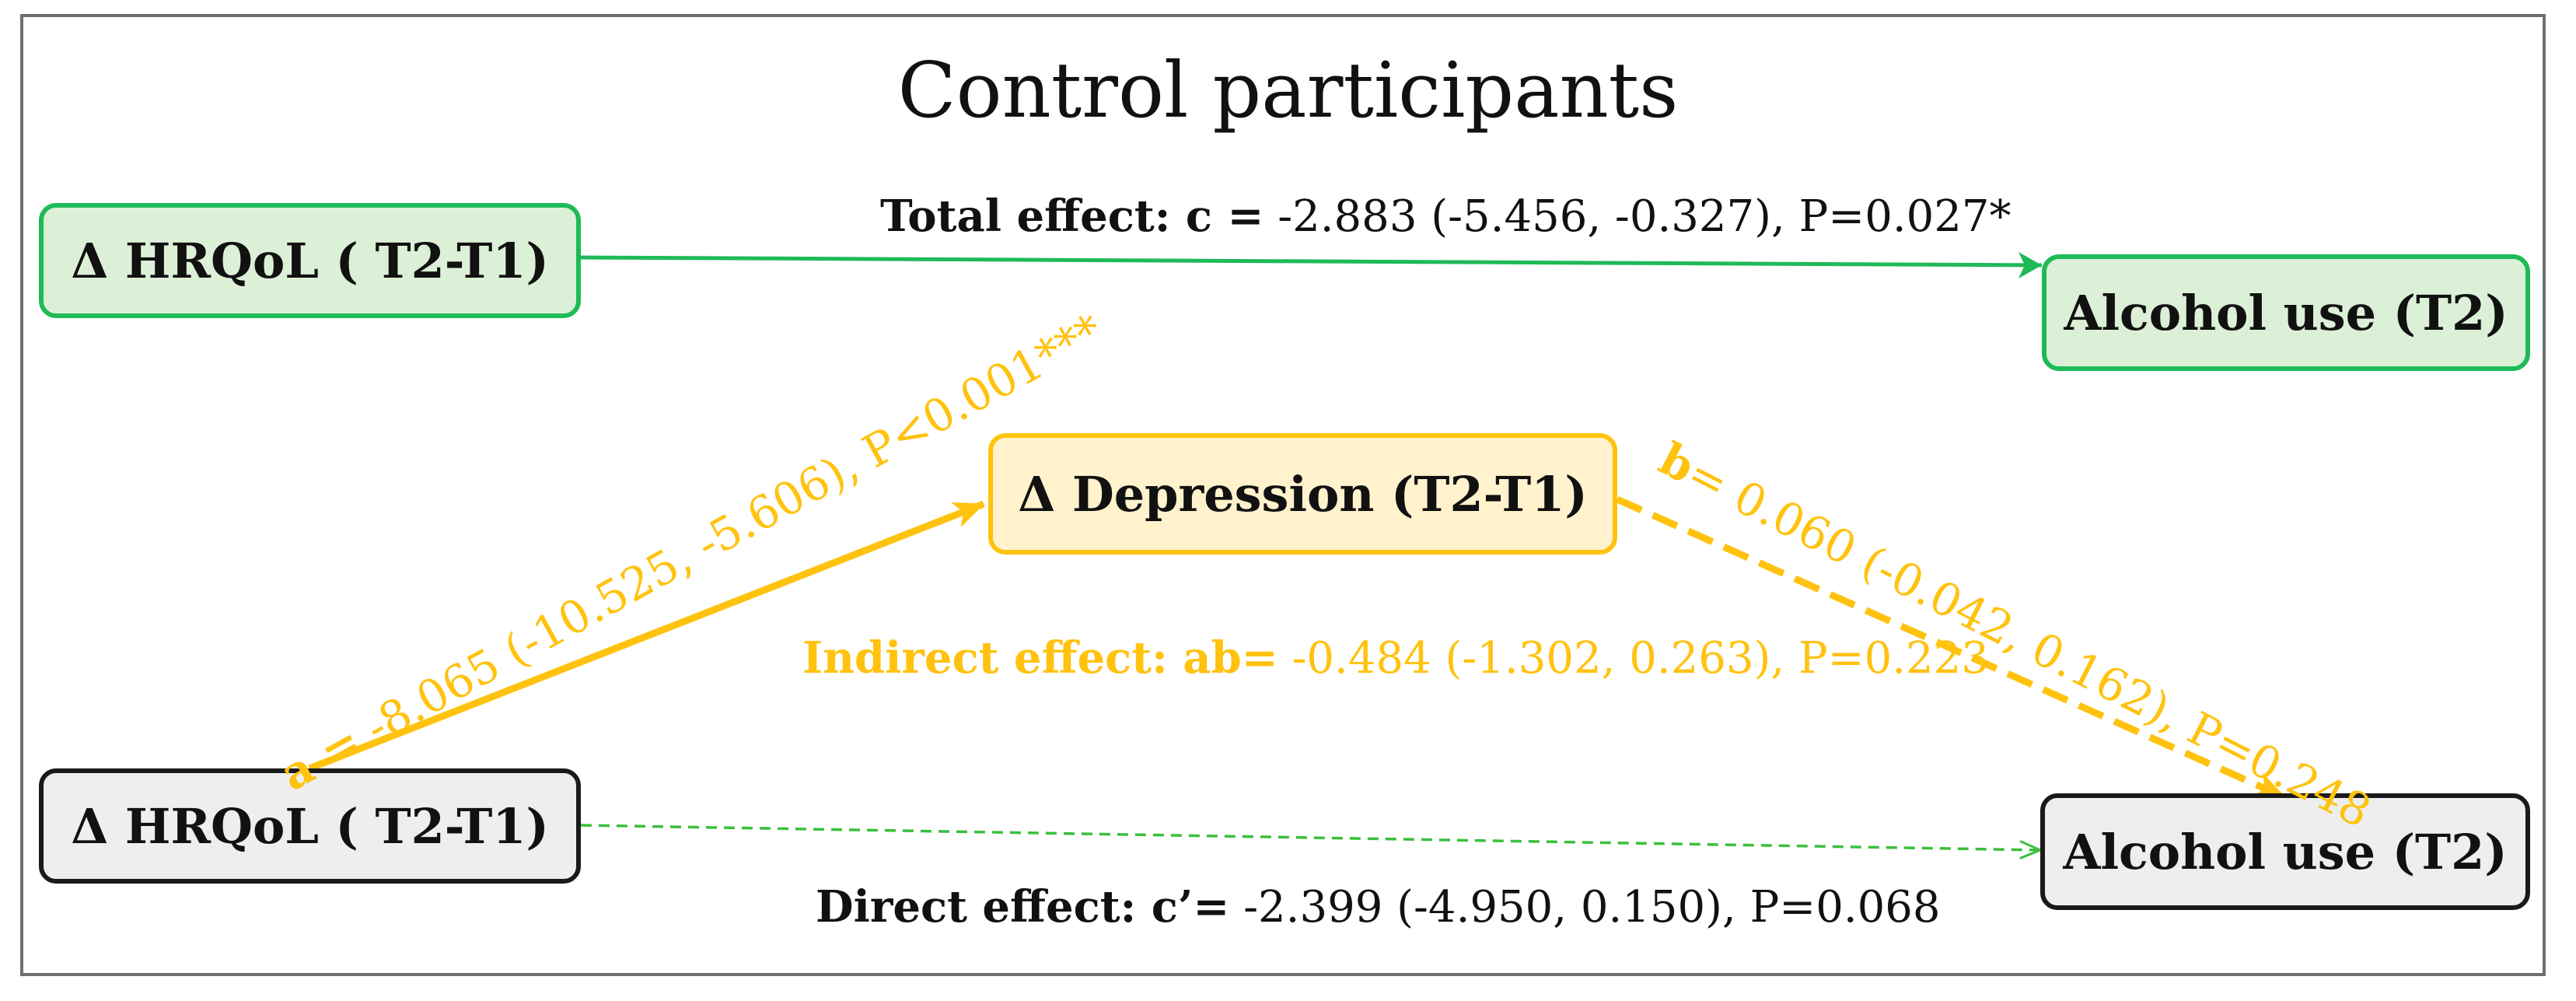 This screenshot has width=2576, height=1001. What do you see at coordinates (1288, 91) in the screenshot?
I see `diagram-title: Control participants` at bounding box center [1288, 91].